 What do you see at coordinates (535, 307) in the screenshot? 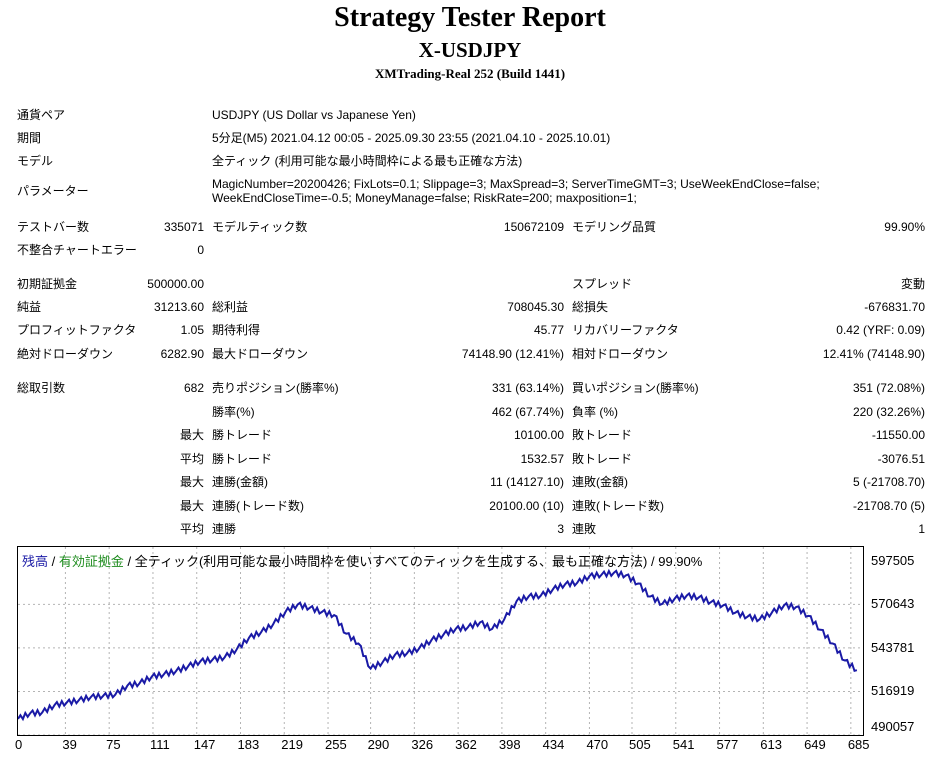
I see `stat-value-gross-profit: 708045.30` at bounding box center [535, 307].